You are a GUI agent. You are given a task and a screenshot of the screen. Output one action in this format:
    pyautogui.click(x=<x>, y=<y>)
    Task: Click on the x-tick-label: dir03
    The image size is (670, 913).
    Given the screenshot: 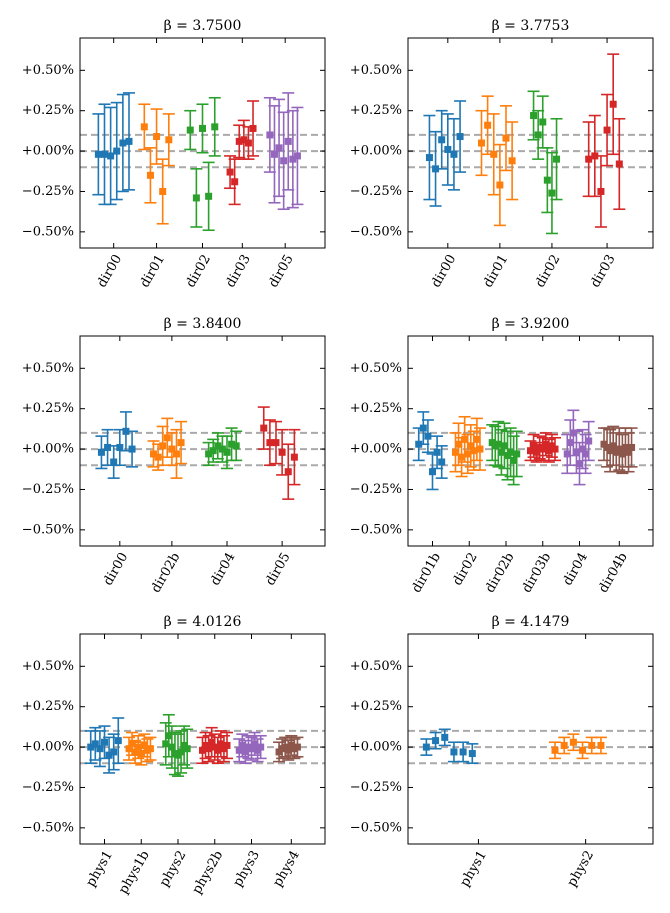 What is the action you would take?
    pyautogui.click(x=603, y=271)
    